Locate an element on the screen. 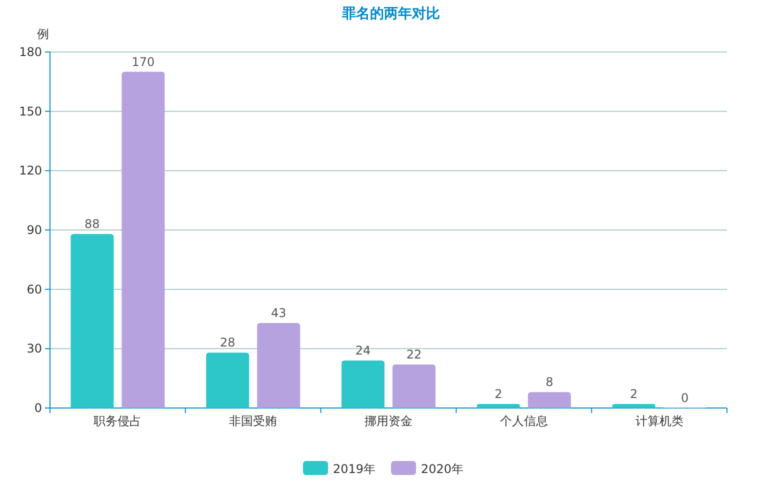  data-label: 28 is located at coordinates (228, 343).